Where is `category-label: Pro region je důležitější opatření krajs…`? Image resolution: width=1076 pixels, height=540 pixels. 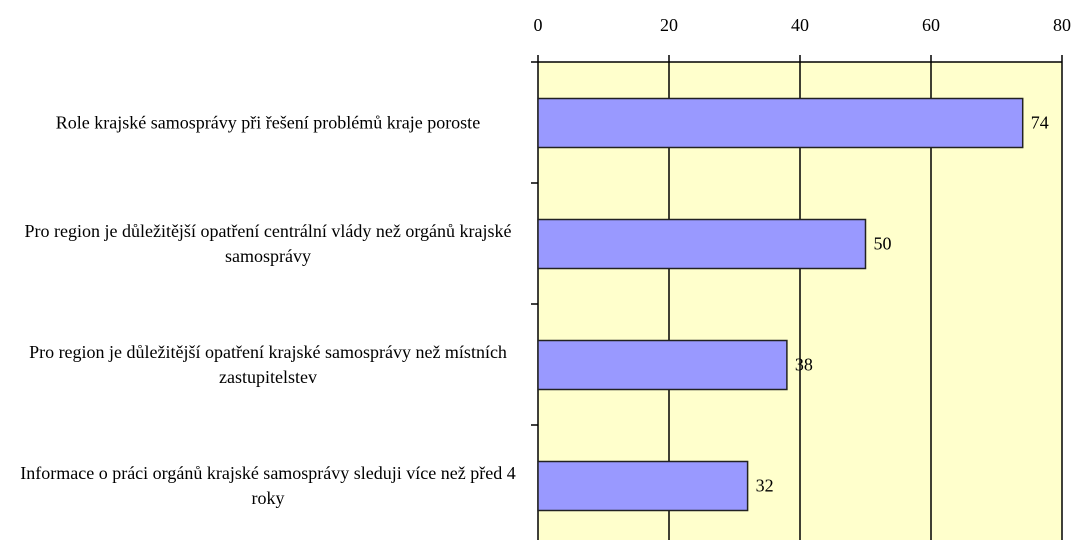 category-label: Pro region je důležitější opatření krajs… is located at coordinates (268, 364).